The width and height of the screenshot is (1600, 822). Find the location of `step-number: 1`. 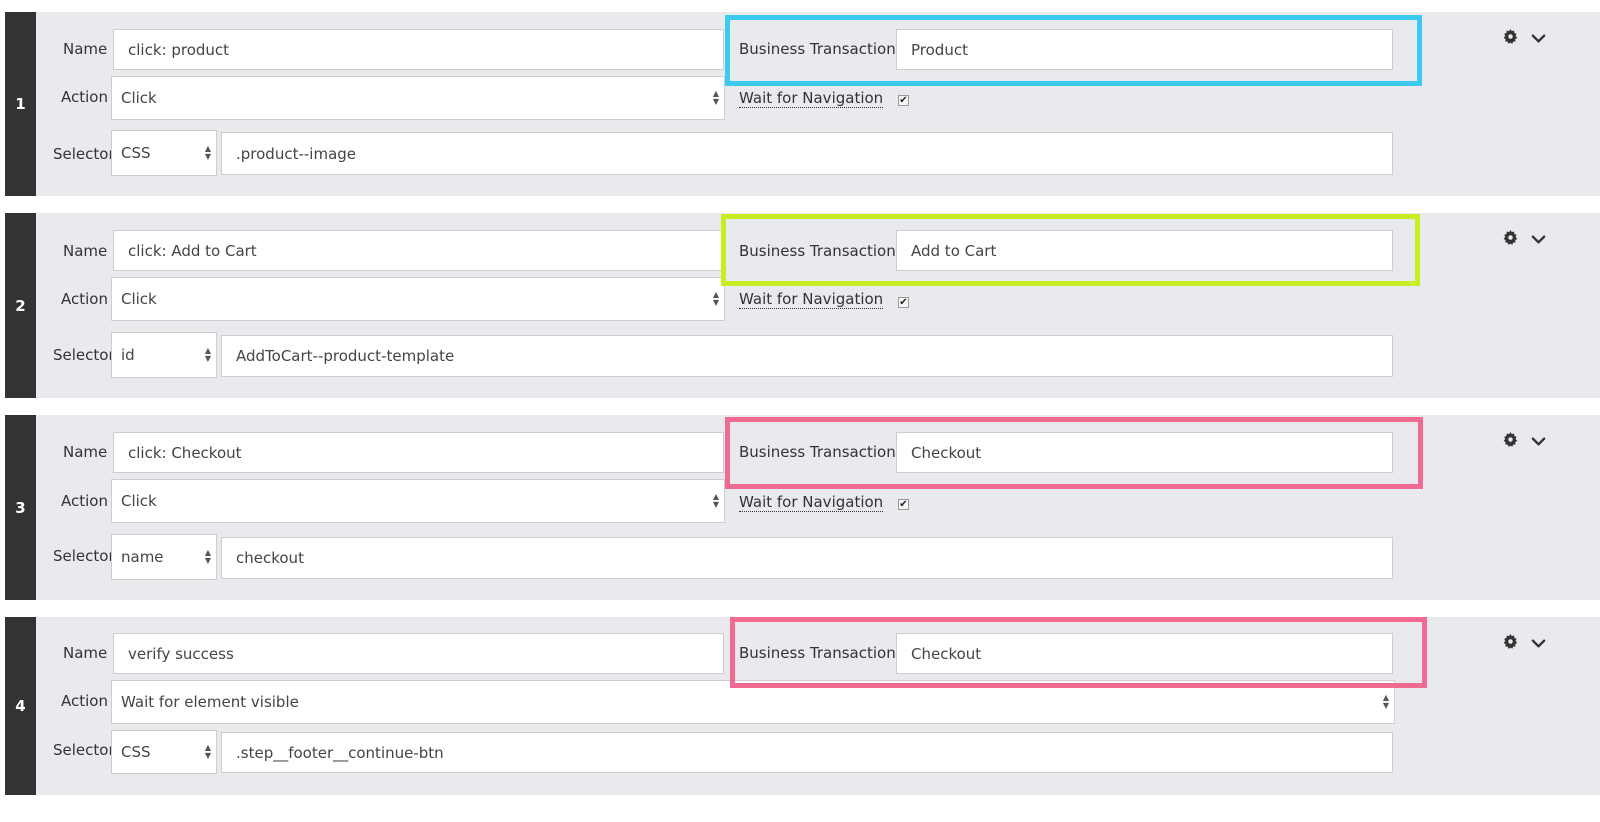

step-number: 1 is located at coordinates (20, 104).